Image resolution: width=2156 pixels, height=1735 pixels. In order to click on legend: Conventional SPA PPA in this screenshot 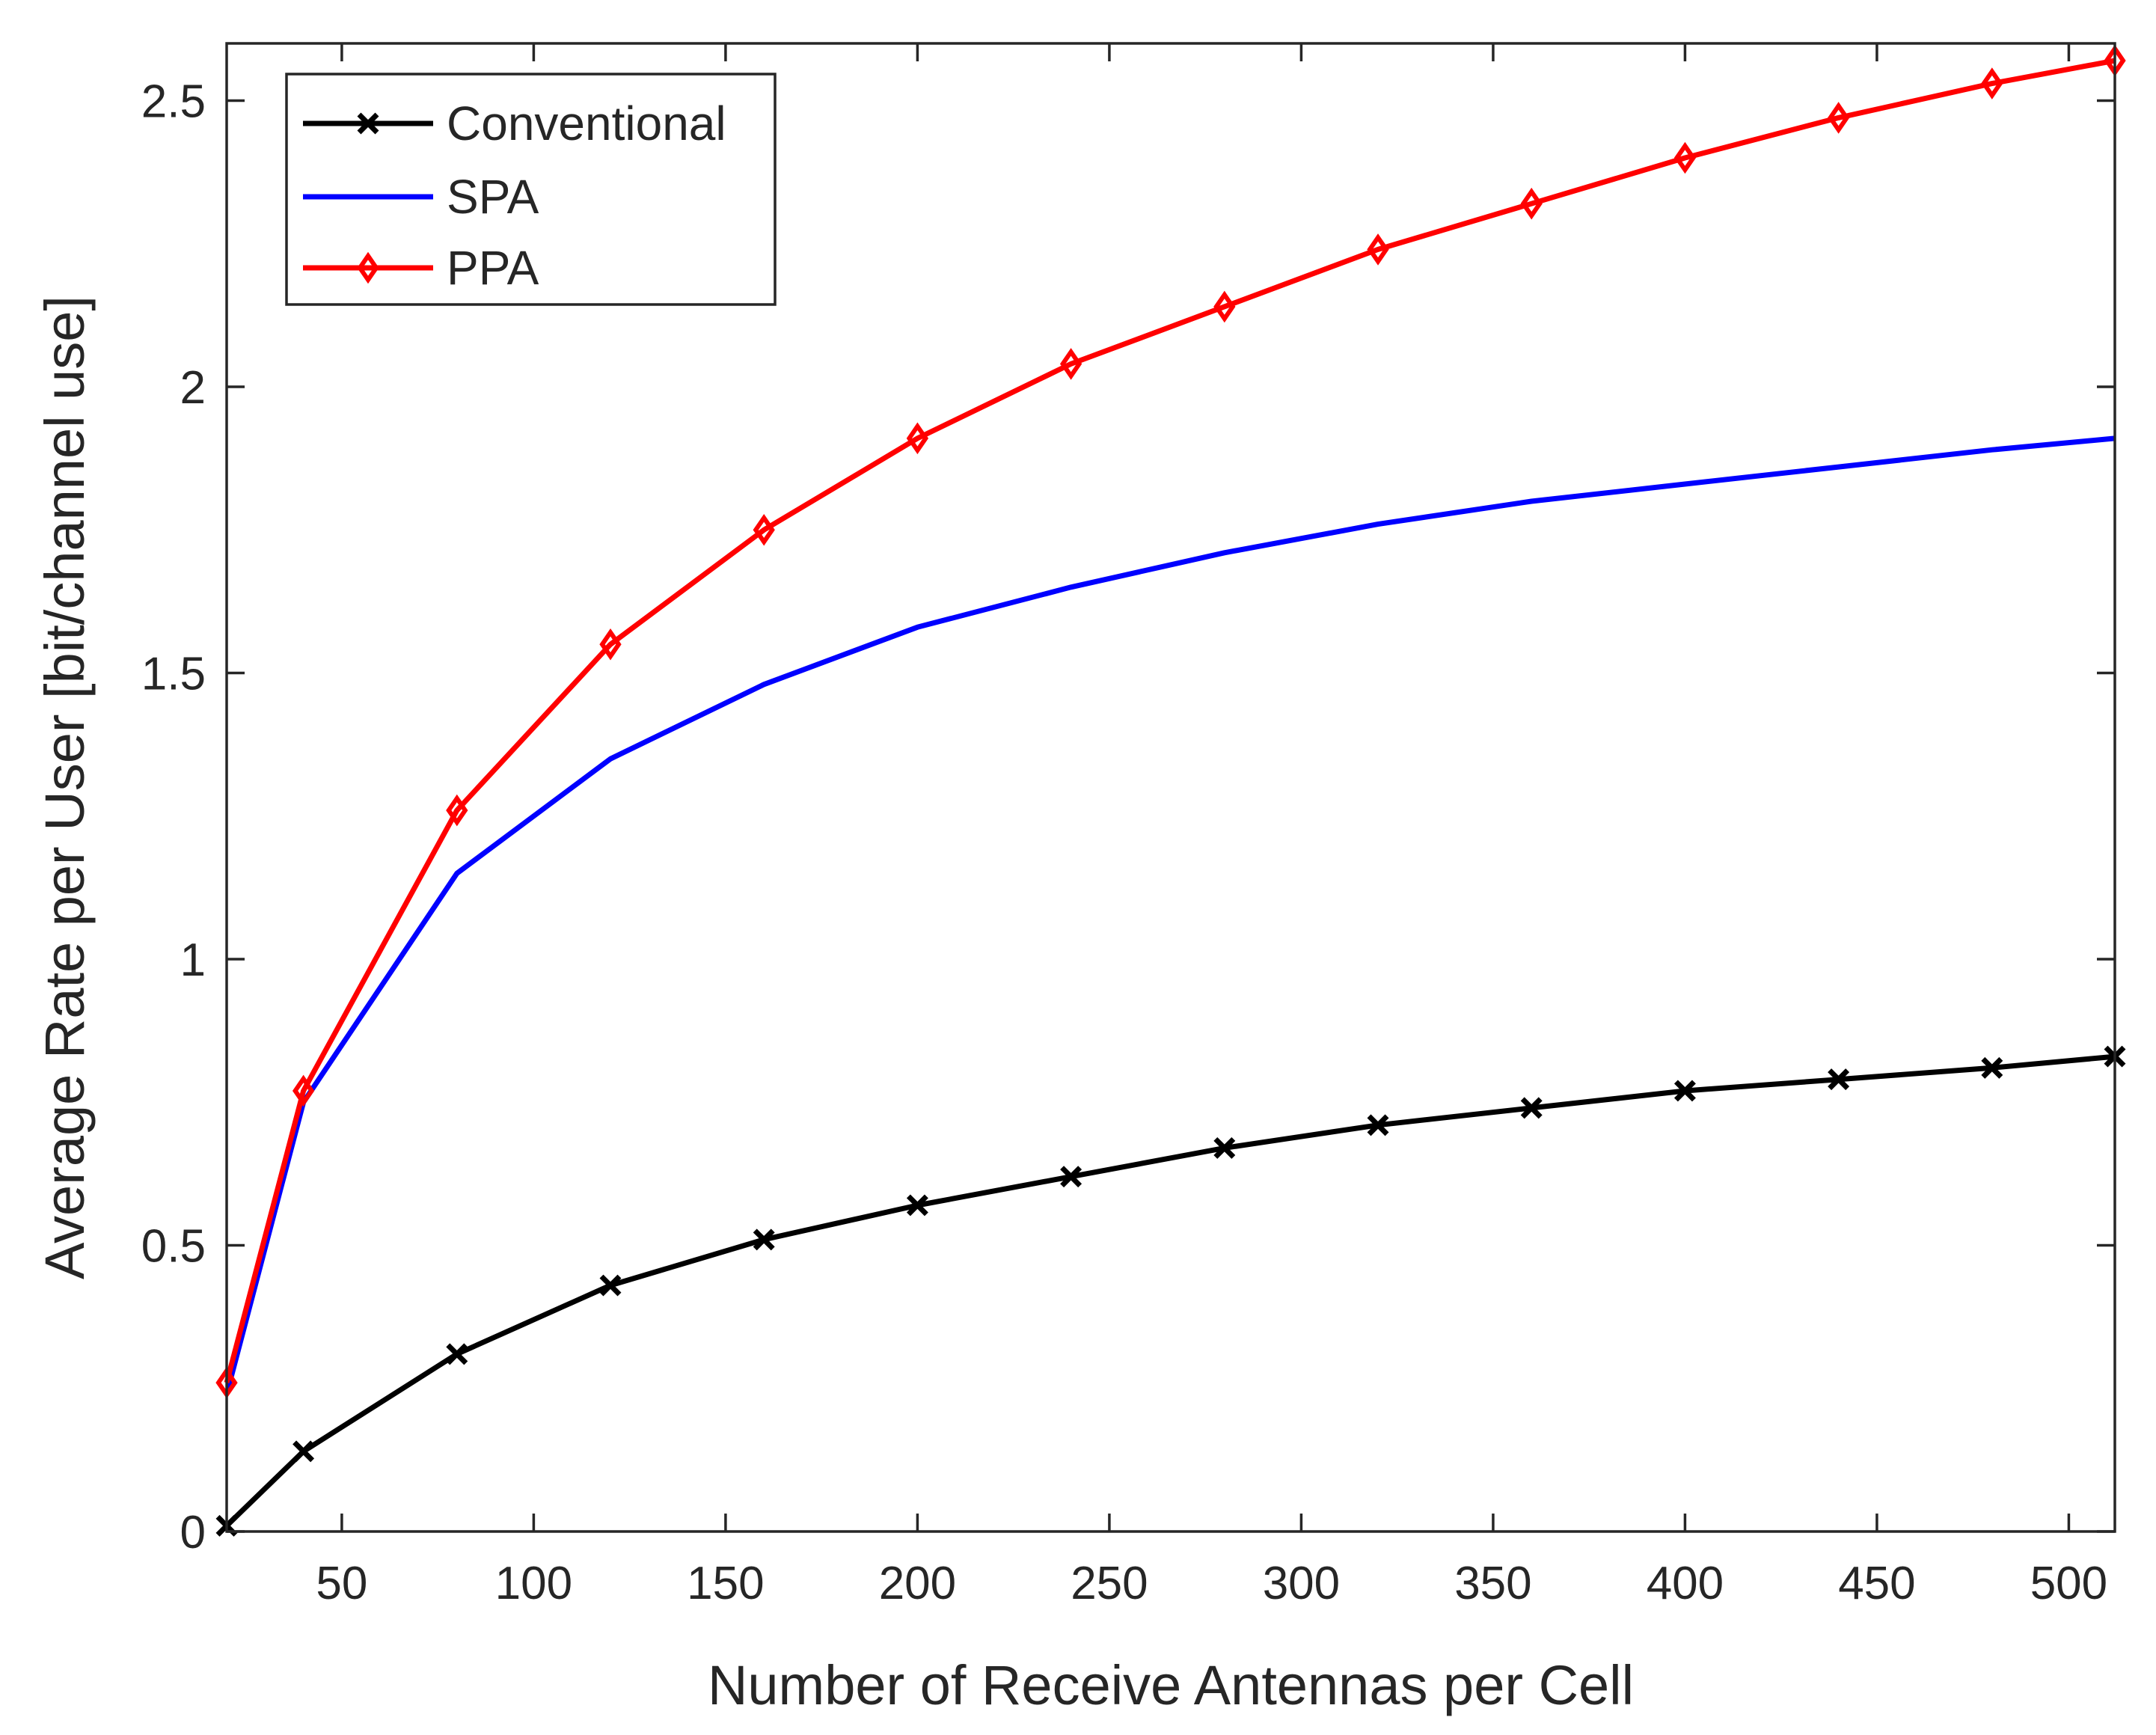, I will do `click(531, 189)`.